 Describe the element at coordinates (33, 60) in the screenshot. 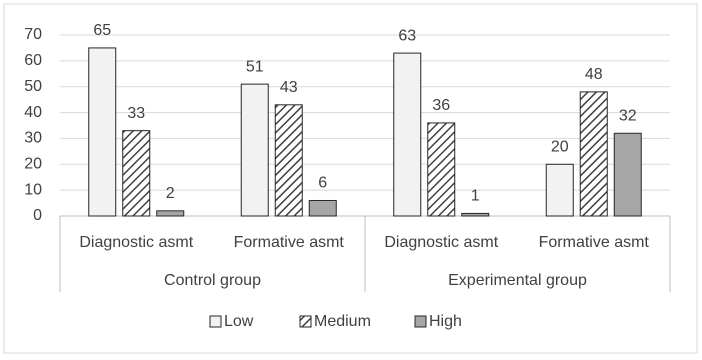

I see `y-tick-label: 60` at that location.